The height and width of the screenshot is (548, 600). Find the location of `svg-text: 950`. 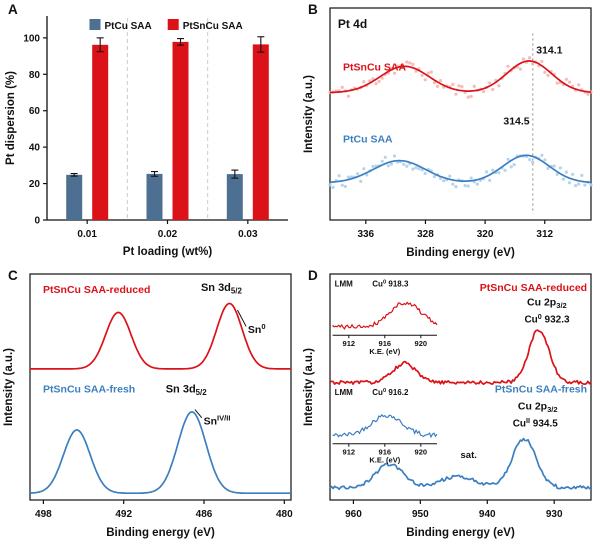

svg-text: 950 is located at coordinates (420, 514).